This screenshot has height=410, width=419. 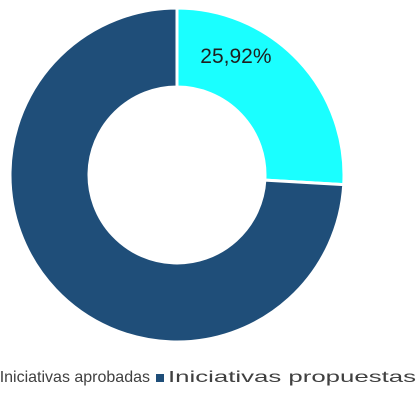 What do you see at coordinates (75, 377) in the screenshot?
I see `legend-label: Iniciativas aprobadas` at bounding box center [75, 377].